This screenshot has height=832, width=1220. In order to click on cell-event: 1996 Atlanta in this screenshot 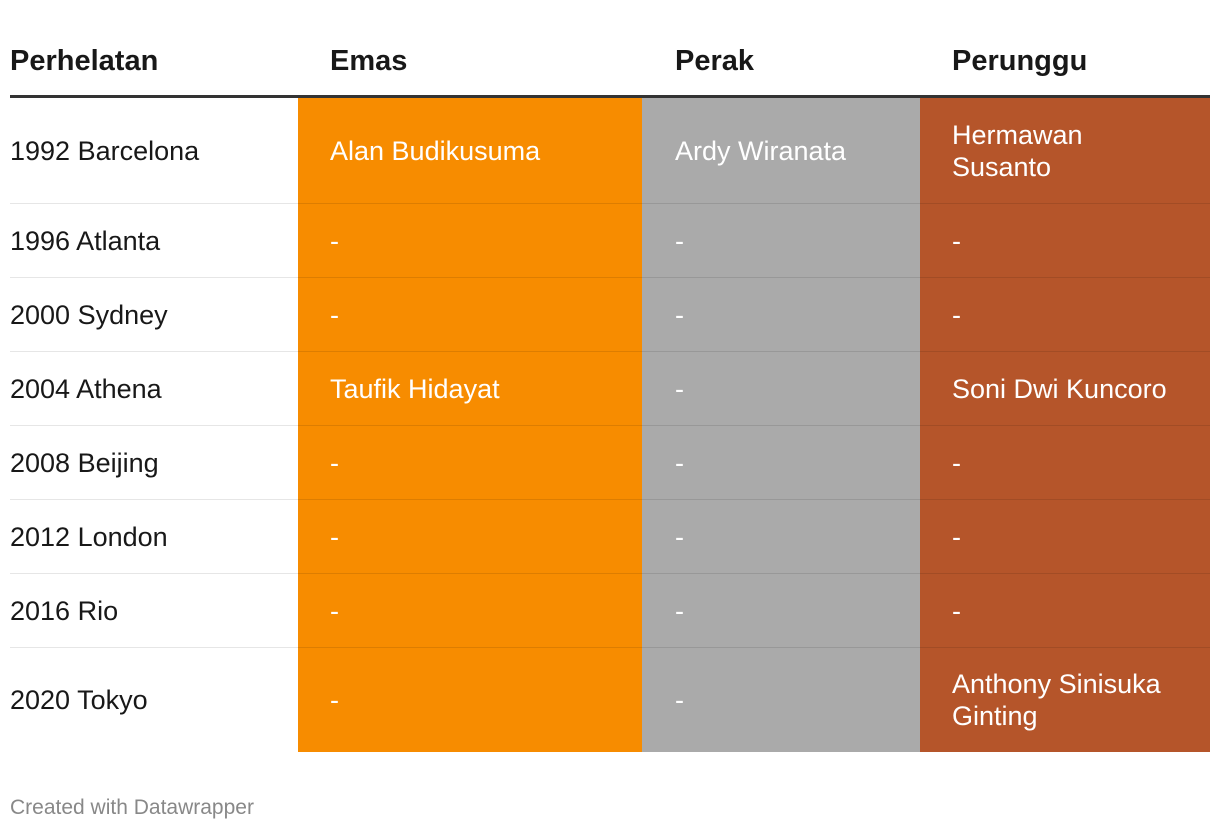, I will do `click(154, 241)`.